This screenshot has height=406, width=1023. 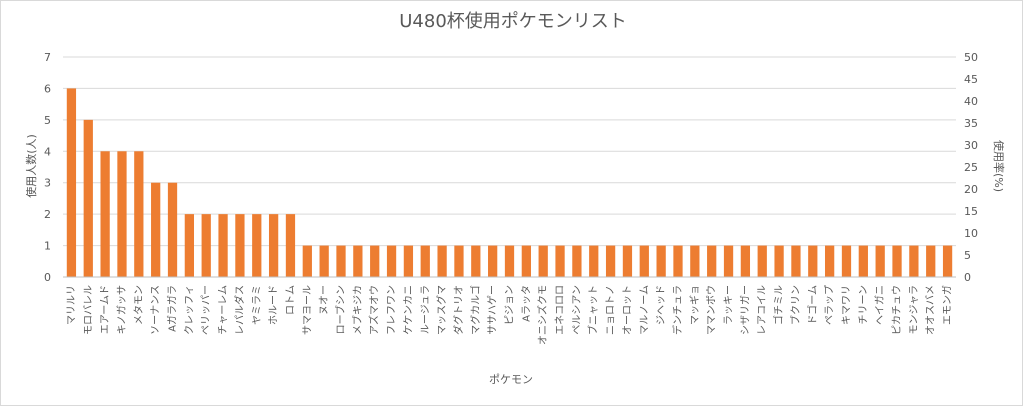 What do you see at coordinates (511, 379) in the screenshot?
I see `x-axis-label: ポケモン` at bounding box center [511, 379].